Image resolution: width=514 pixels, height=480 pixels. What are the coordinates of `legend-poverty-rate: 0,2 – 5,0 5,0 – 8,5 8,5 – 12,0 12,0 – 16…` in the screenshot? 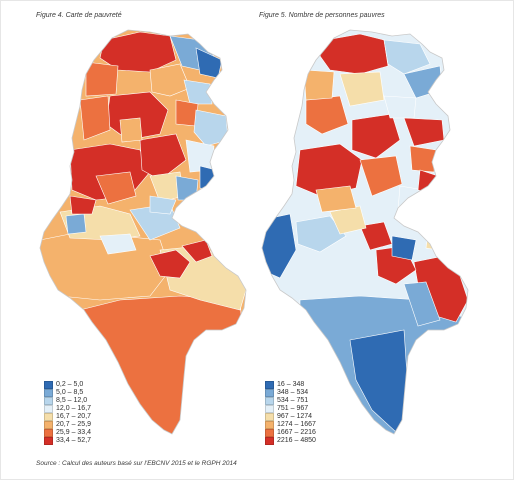 It's located at (67, 413).